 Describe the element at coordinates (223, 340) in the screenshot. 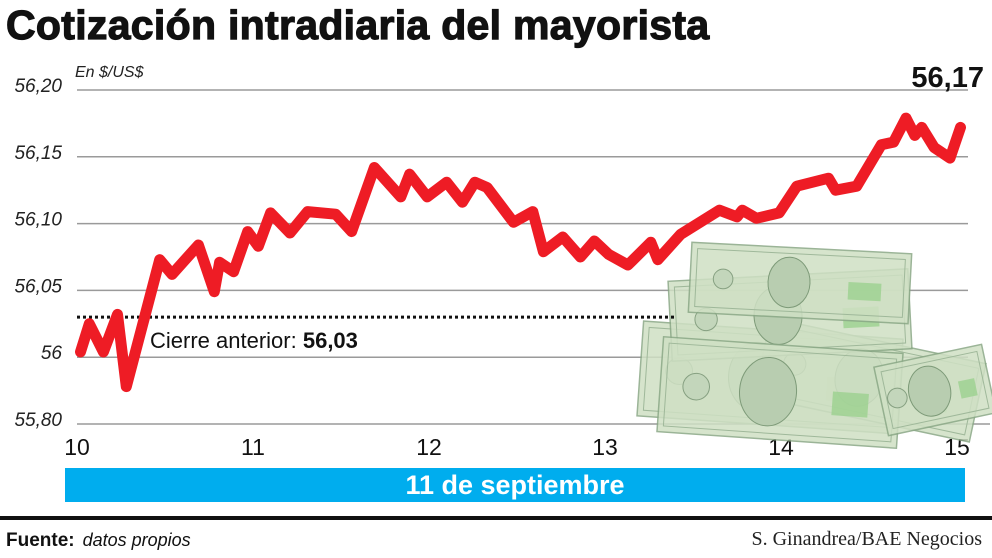

I see `previous-close-label: Cierre anterior:` at that location.